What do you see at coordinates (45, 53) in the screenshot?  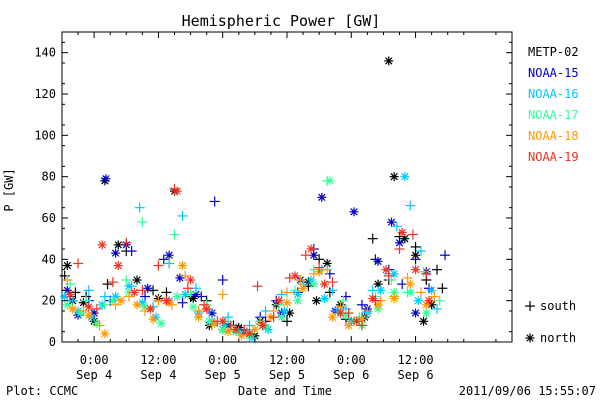 I see `y-tick-label: 140` at bounding box center [45, 53].